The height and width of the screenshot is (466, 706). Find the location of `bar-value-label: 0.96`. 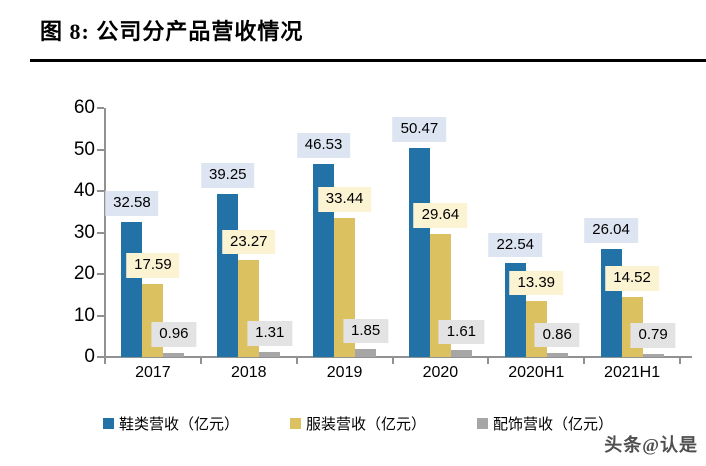

bar-value-label: 0.96 is located at coordinates (174, 335).